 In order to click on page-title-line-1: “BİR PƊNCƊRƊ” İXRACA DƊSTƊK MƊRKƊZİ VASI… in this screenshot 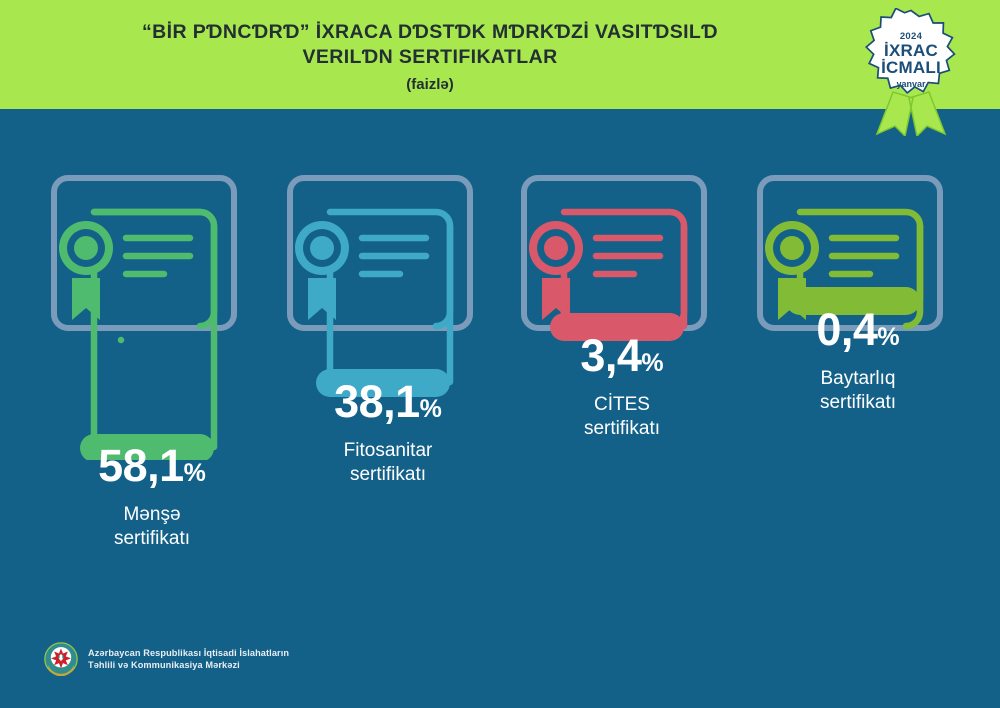, I will do `click(430, 32)`.